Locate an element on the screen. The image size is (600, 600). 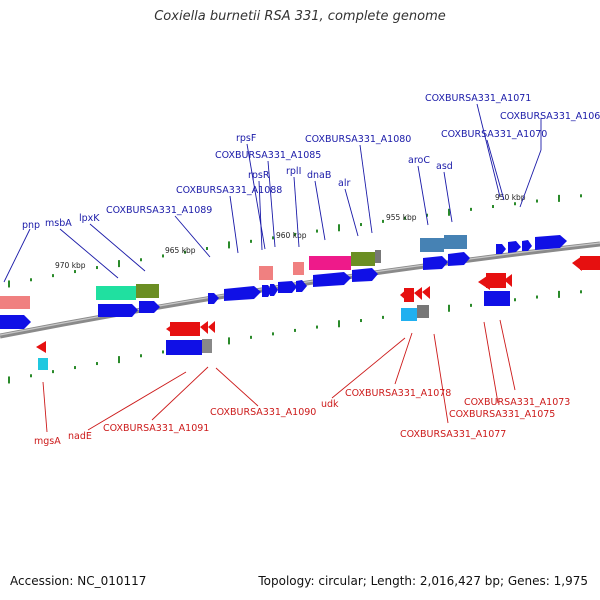
gene-label-a1071: COXBURSA331_A1071 is located at coordinates (478, 98).